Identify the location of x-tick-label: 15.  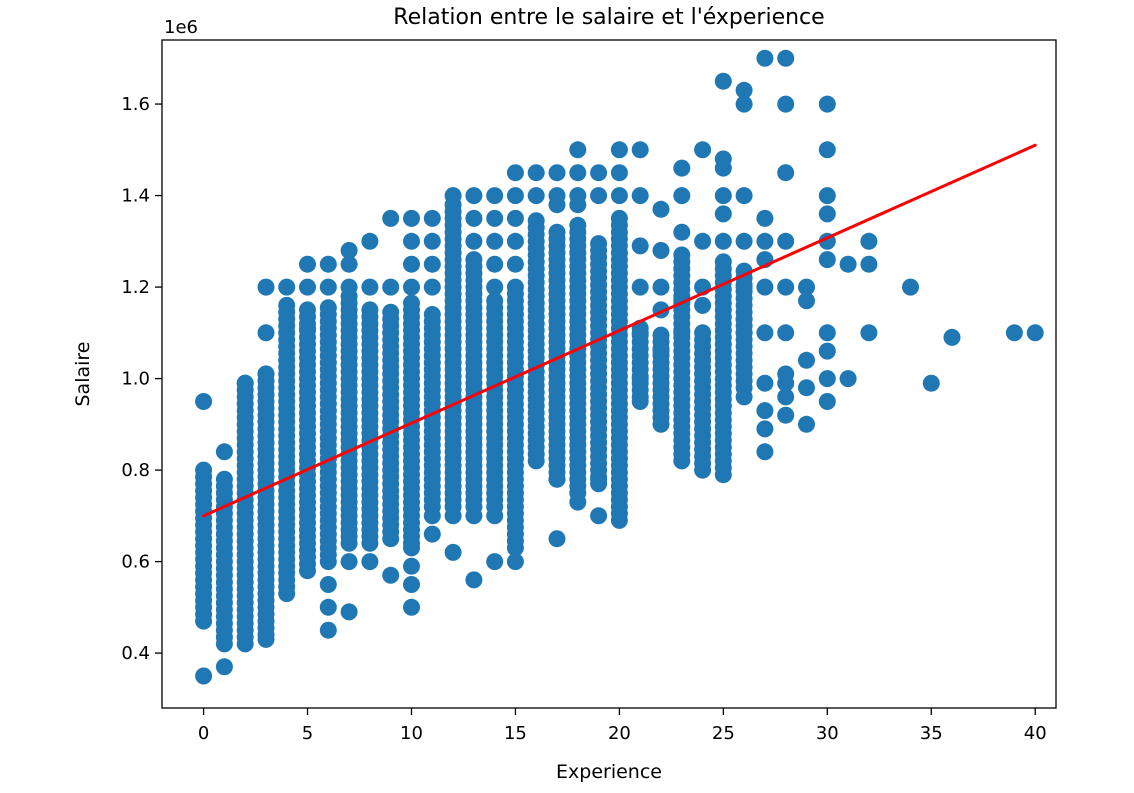
(515, 733).